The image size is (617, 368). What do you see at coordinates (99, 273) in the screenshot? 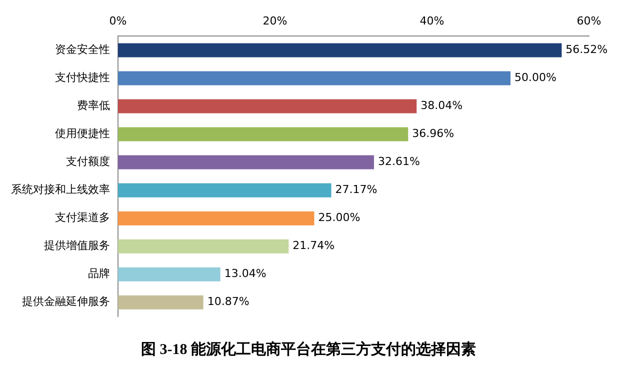
I see `y-tick-label: 品牌` at bounding box center [99, 273].